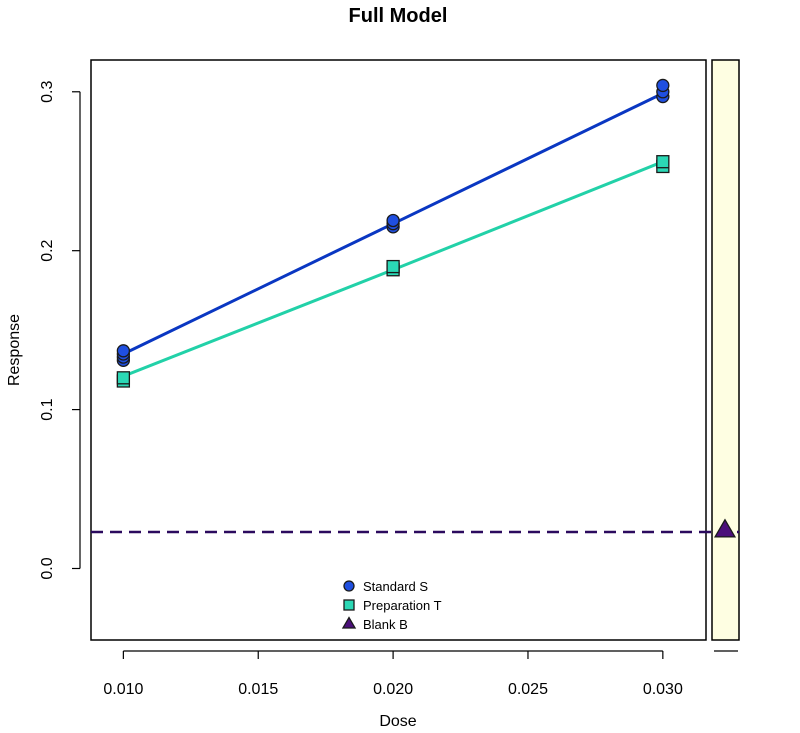 This screenshot has width=800, height=733. Describe the element at coordinates (47, 92) in the screenshot. I see `y-tick-label: 0.3` at that location.